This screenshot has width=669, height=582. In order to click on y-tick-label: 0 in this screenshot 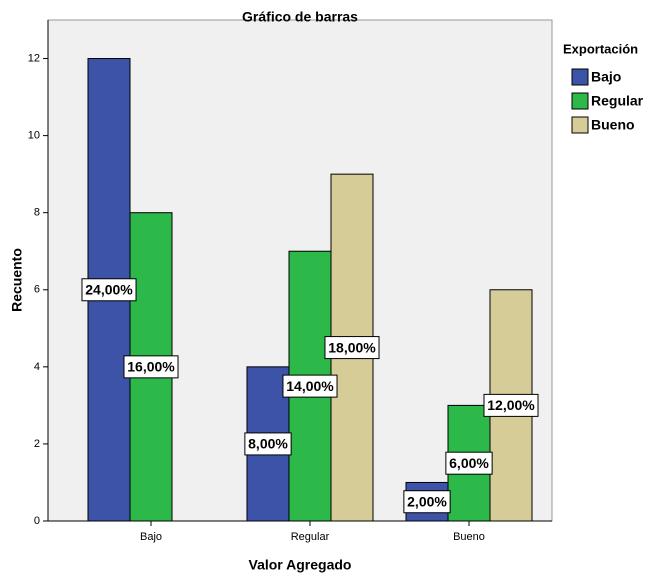, I will do `click(37, 521)`.